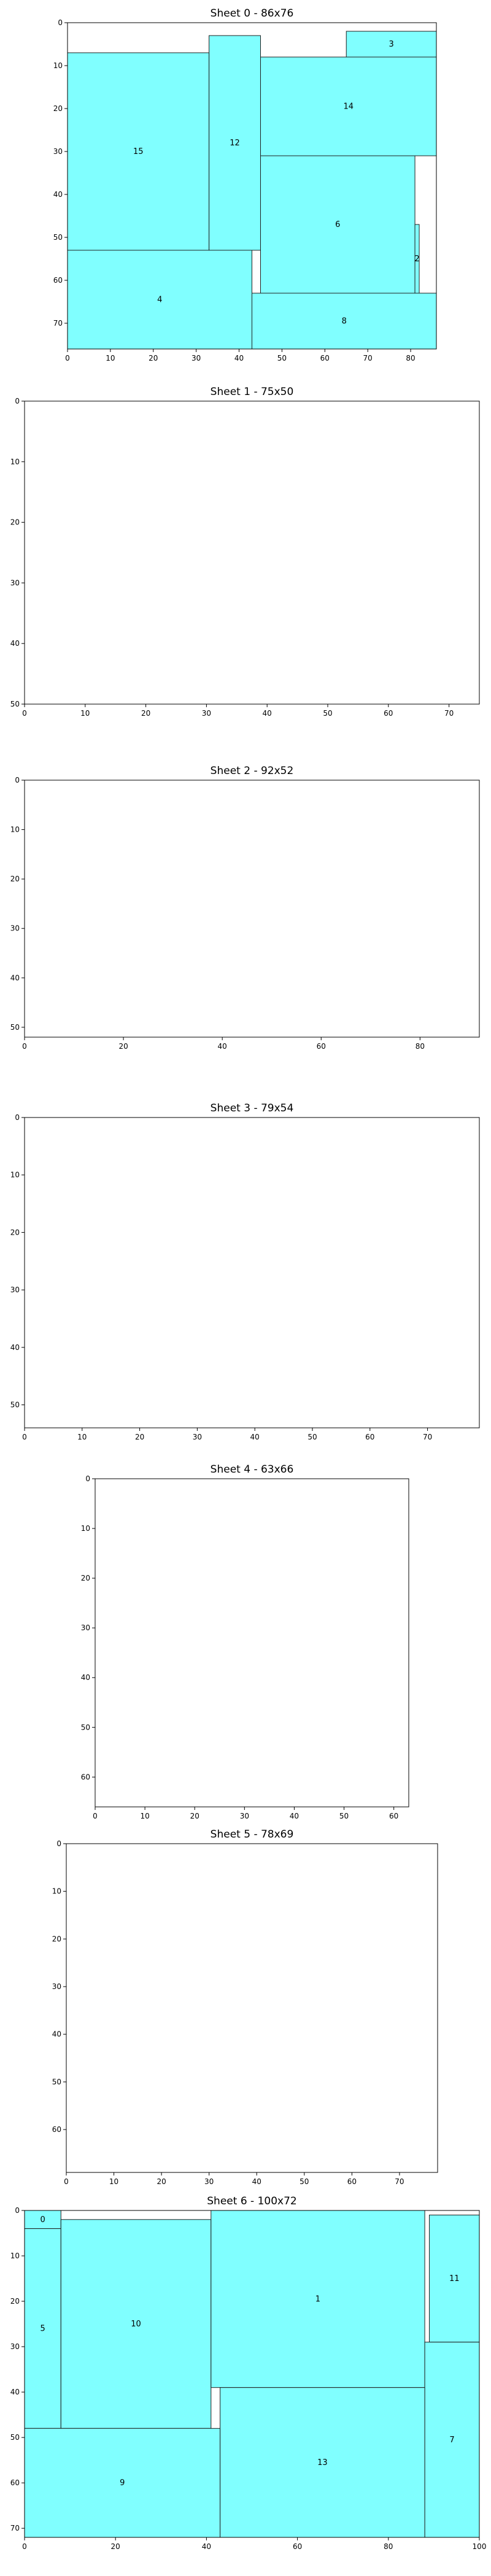 The height and width of the screenshot is (2576, 491). I want to click on sheet-6-axes-frame, so click(252, 2374).